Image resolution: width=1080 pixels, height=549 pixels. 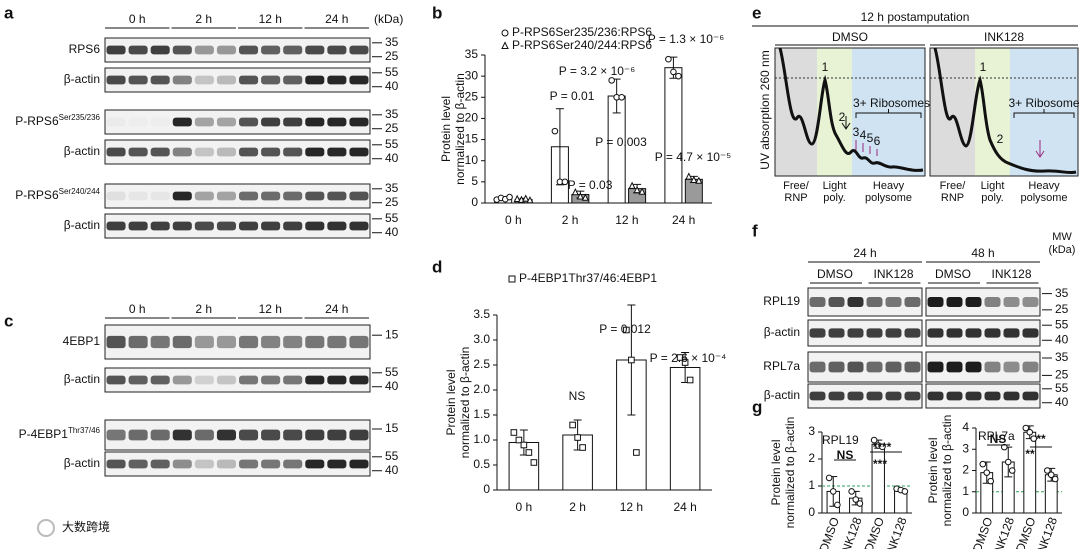 I want to click on annotation: **, so click(x=1030, y=454).